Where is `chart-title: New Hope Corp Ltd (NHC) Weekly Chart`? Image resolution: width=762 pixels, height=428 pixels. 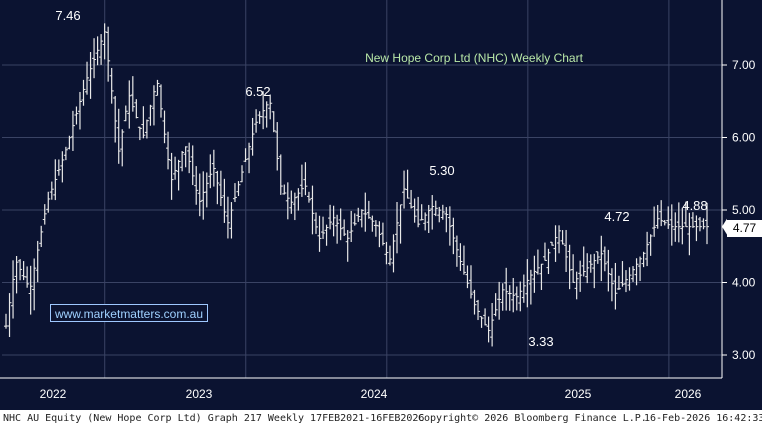 chart-title: New Hope Corp Ltd (NHC) Weekly Chart is located at coordinates (474, 58).